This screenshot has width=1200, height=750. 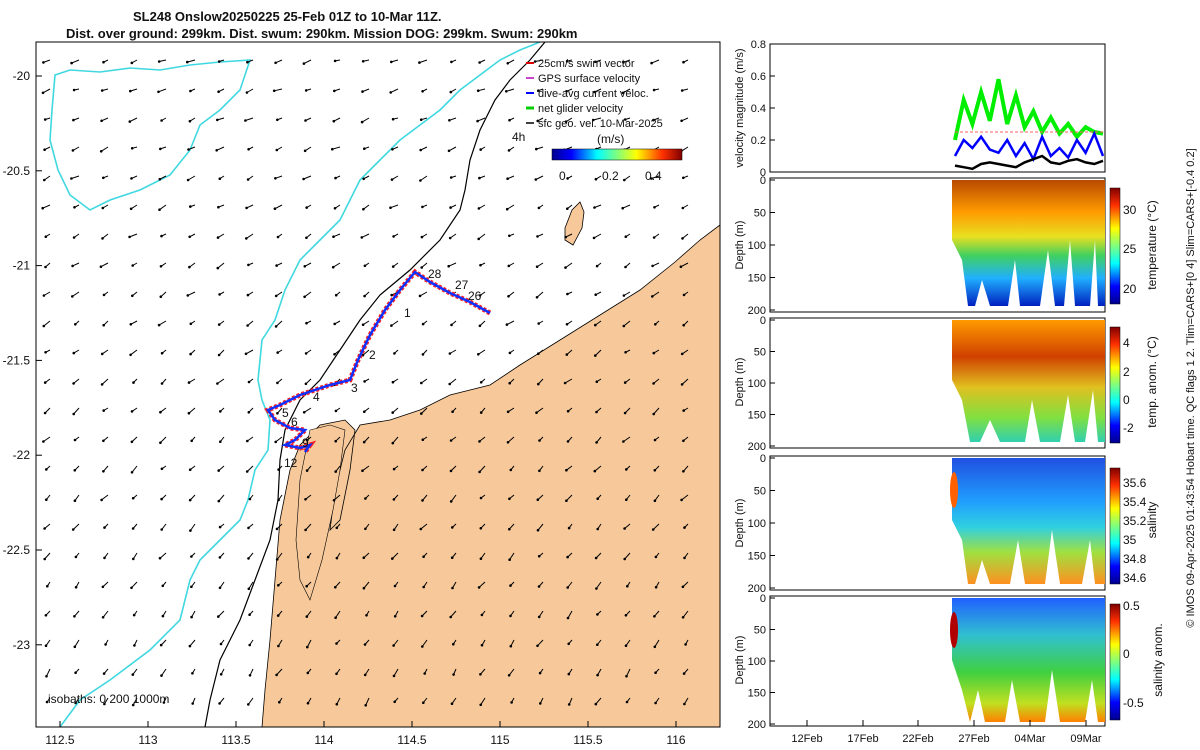 I want to click on salinity-anomaly-surface-peak, so click(x=954, y=630).